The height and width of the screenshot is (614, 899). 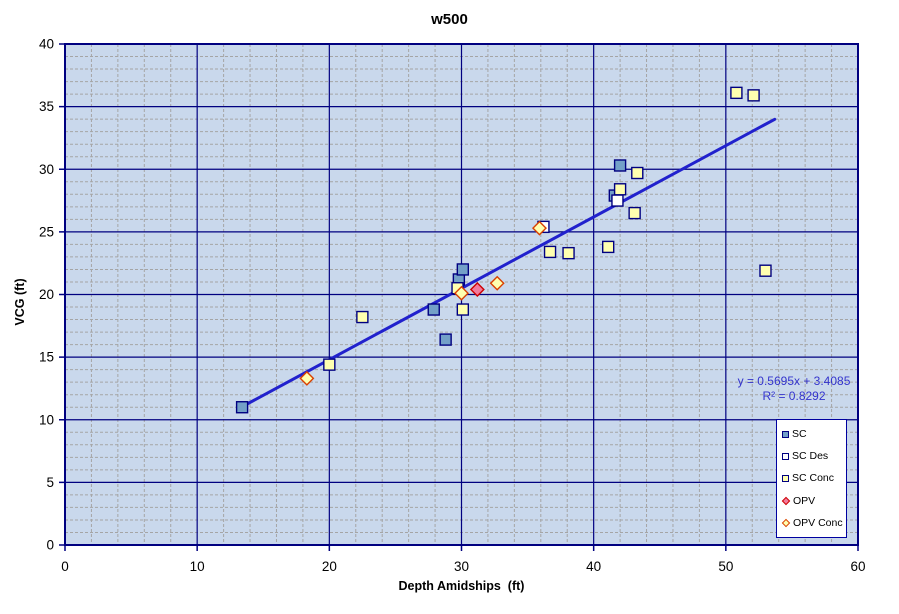 I want to click on legend-item-sc-des: SC Des, so click(x=813, y=456).